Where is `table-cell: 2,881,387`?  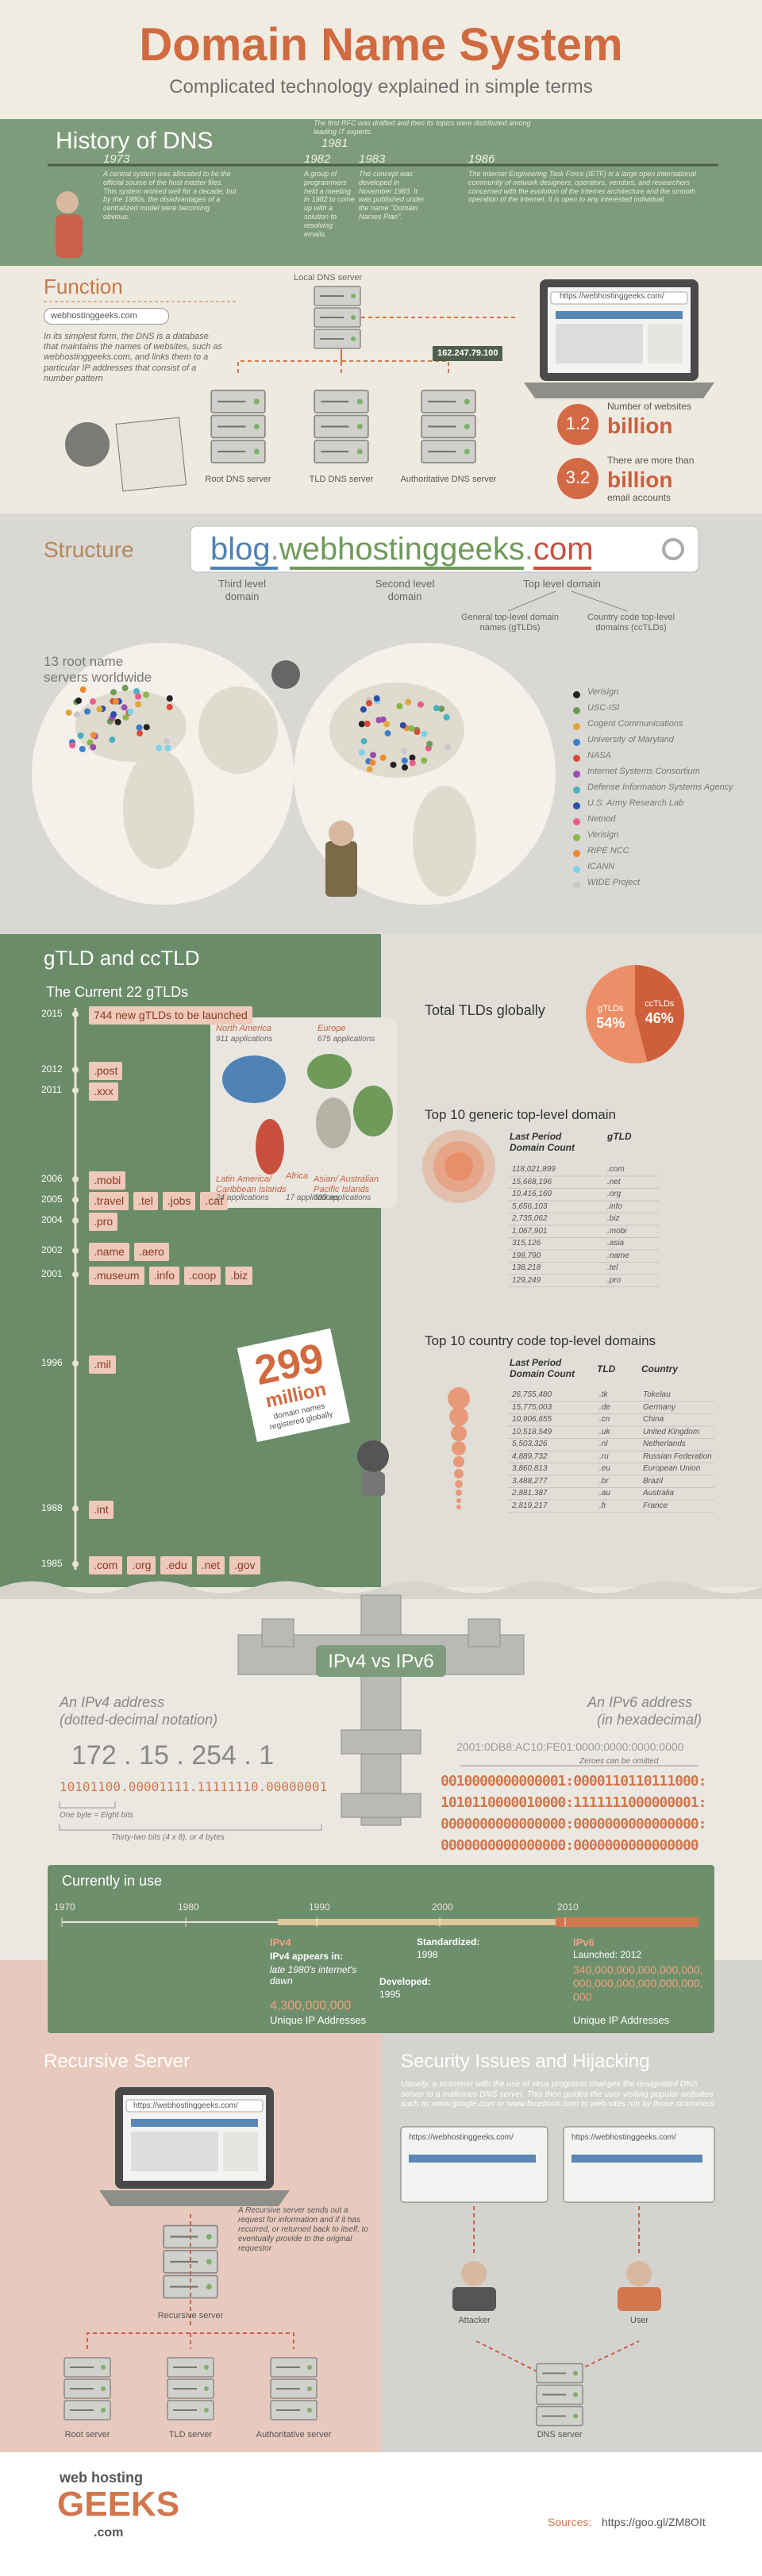 table-cell: 2,881,387 is located at coordinates (530, 1493).